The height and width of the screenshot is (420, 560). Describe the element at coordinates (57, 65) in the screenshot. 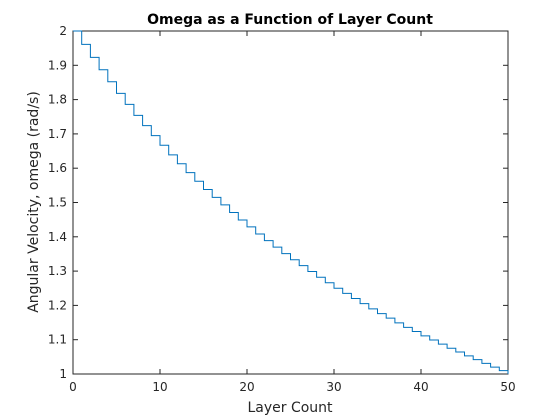

I see `y-tick-label: 1.9` at that location.